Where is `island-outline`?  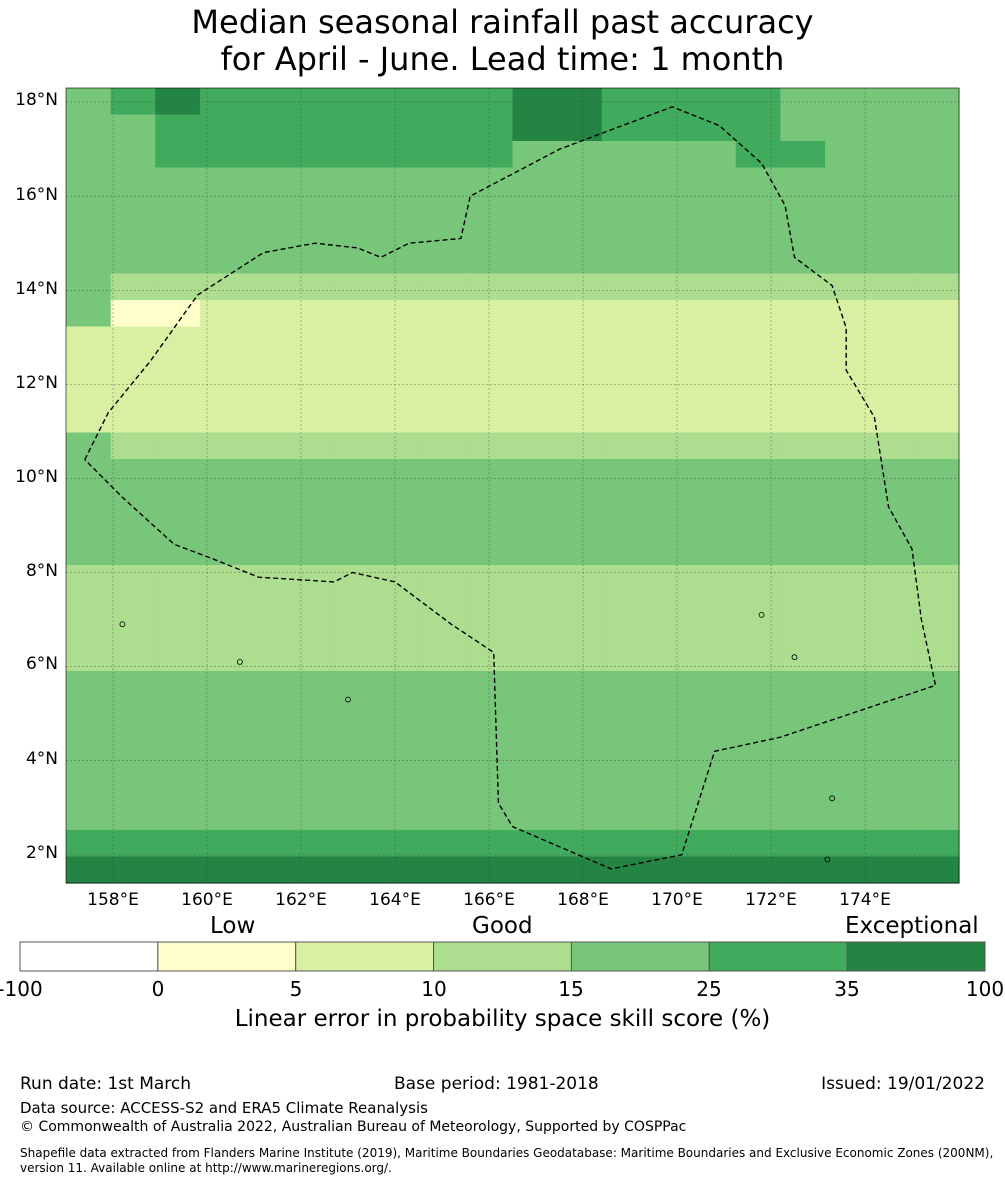
island-outline is located at coordinates (827, 859).